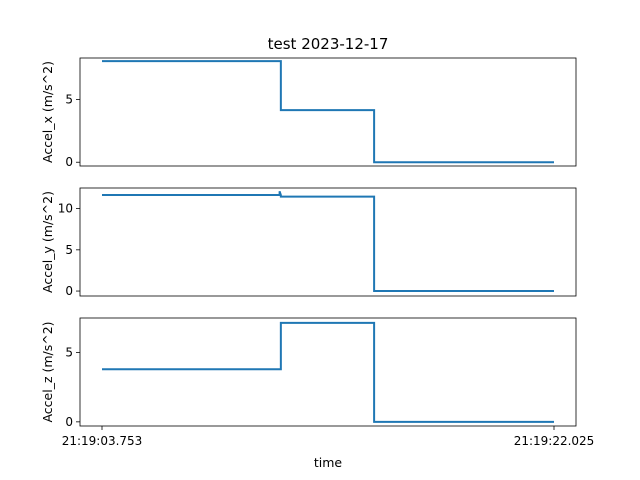 This screenshot has height=480, width=640. What do you see at coordinates (554, 441) in the screenshot?
I see `x-tick-label: 21:19:22.025` at bounding box center [554, 441].